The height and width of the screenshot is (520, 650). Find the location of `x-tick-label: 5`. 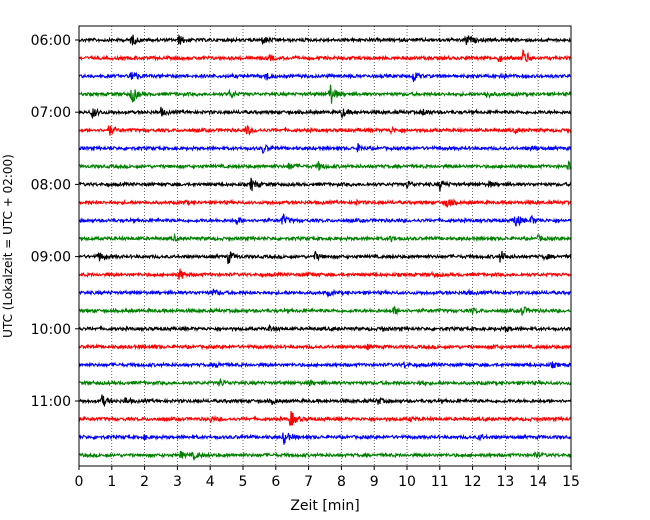

x-tick-label: 5 is located at coordinates (243, 482).